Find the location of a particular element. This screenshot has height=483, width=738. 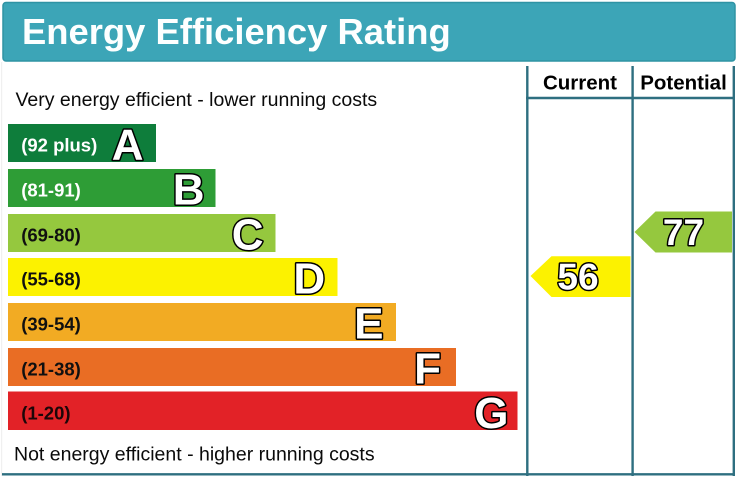

svg-text: Energy Efficiency Rating is located at coordinates (236, 31).